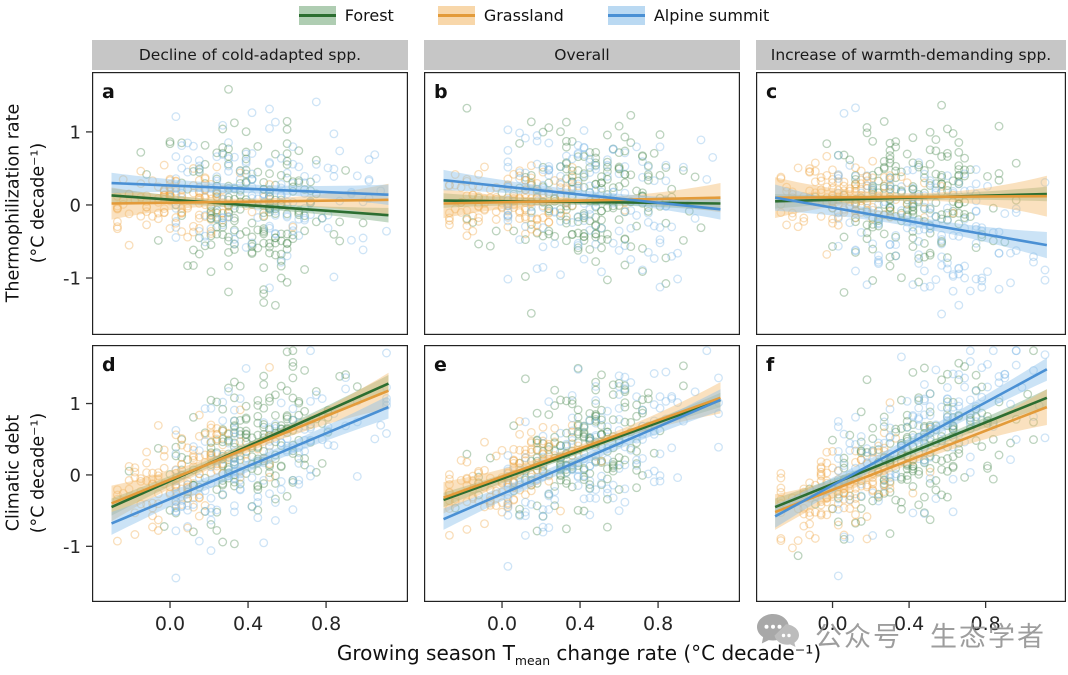 The width and height of the screenshot is (1068, 675). I want to click on legend-key-alpine-icon, so click(626, 15).